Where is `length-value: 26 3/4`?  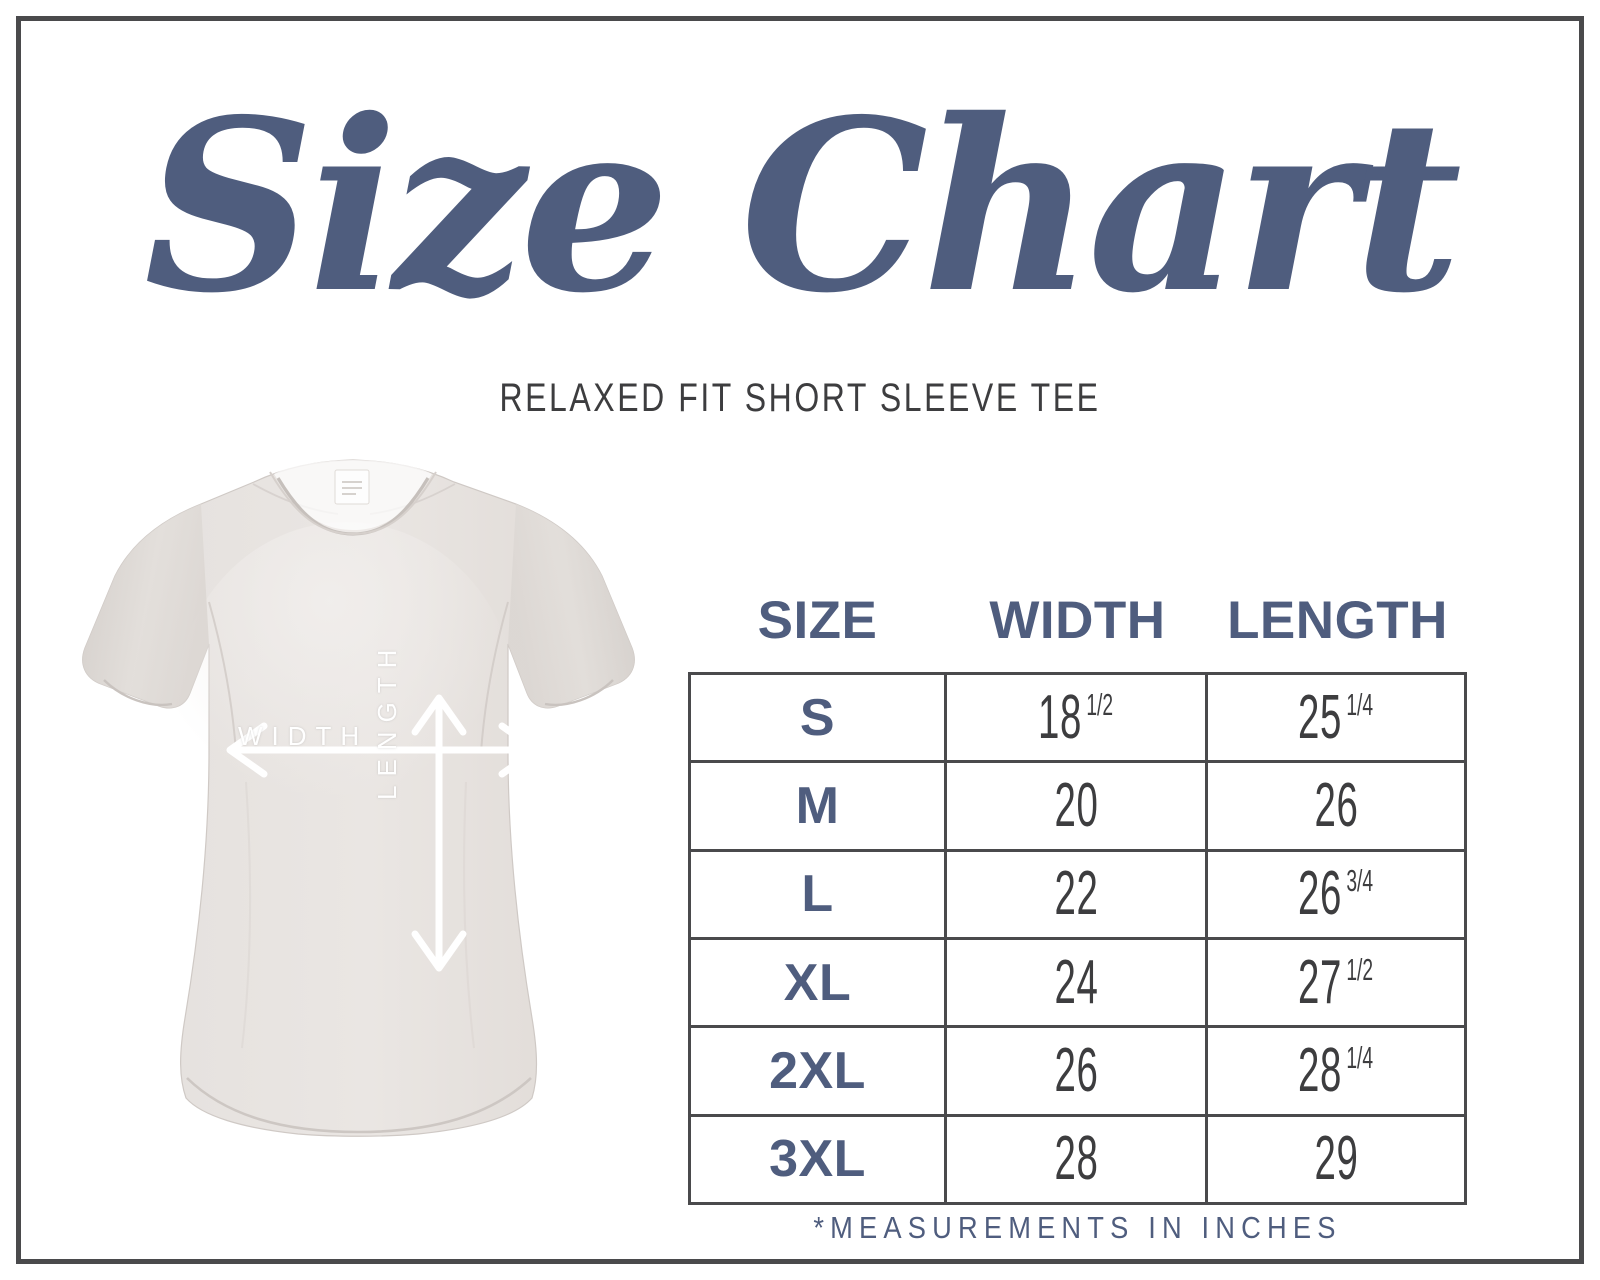 length-value: 26 3/4 is located at coordinates (1335, 894).